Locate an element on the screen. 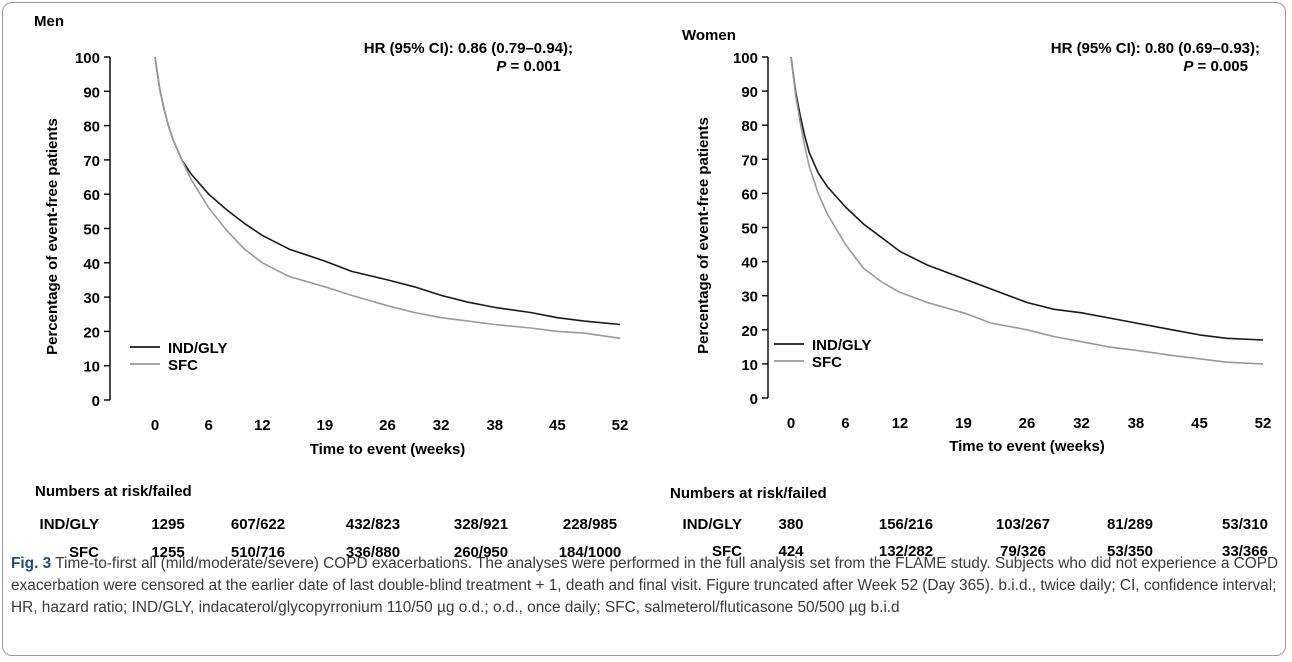 The image size is (1292, 662). risk-cell: 1295 is located at coordinates (167, 524).